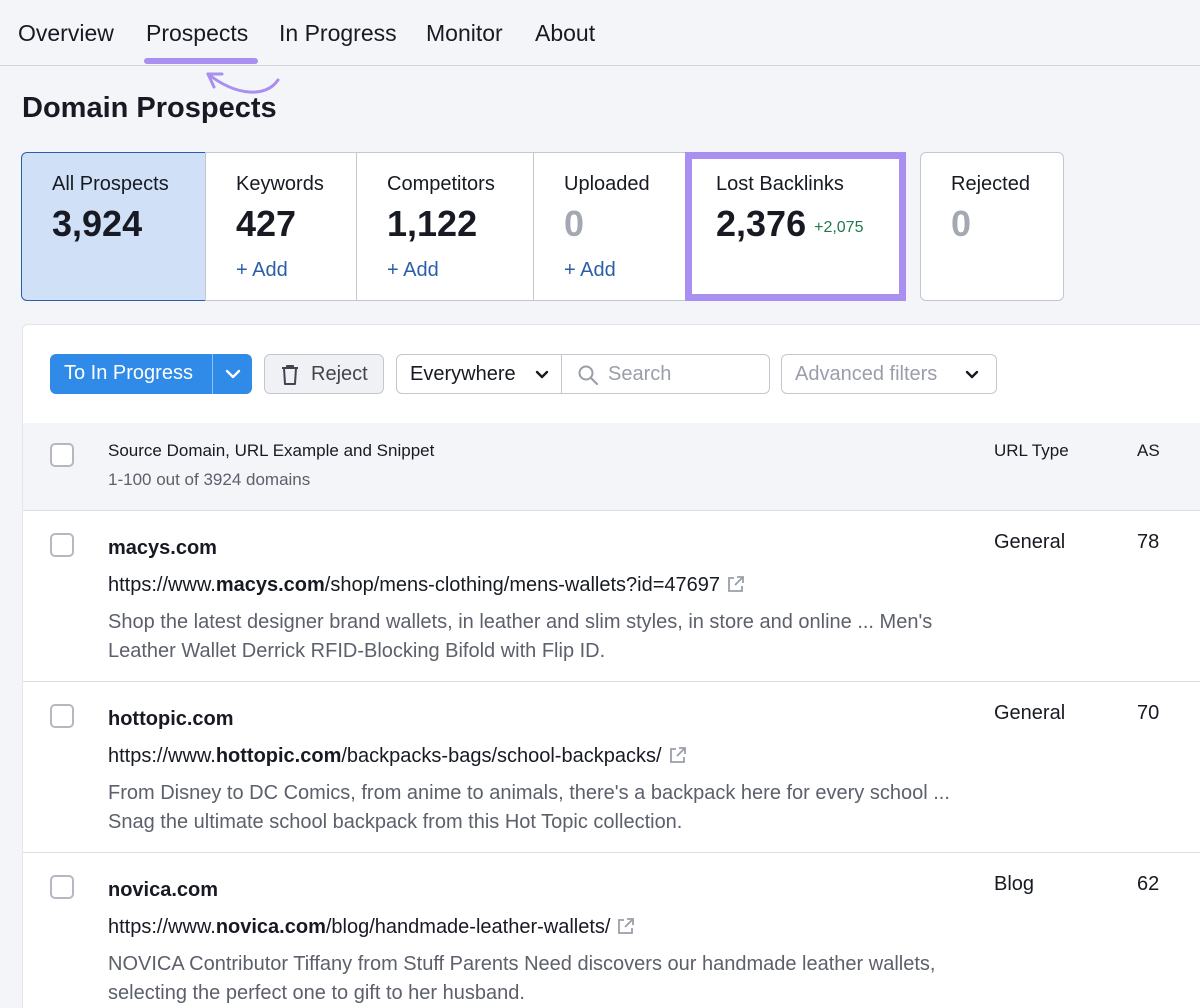  Describe the element at coordinates (97, 223) in the screenshot. I see `card-value: 3,924` at that location.